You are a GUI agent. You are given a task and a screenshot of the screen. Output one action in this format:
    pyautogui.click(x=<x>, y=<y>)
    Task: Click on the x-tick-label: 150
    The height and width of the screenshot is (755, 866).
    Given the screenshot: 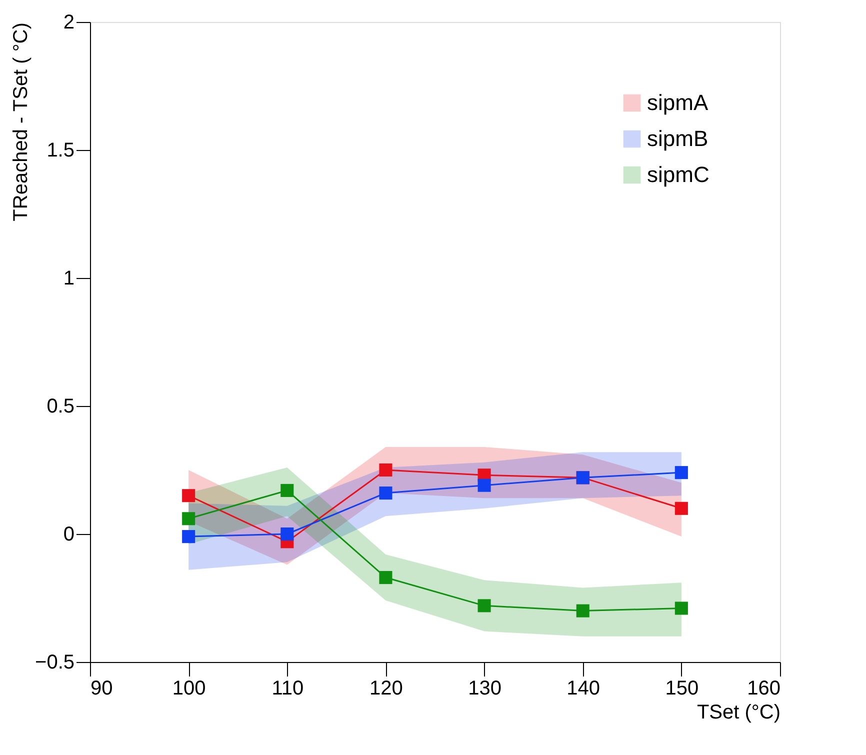 What is the action you would take?
    pyautogui.click(x=682, y=689)
    